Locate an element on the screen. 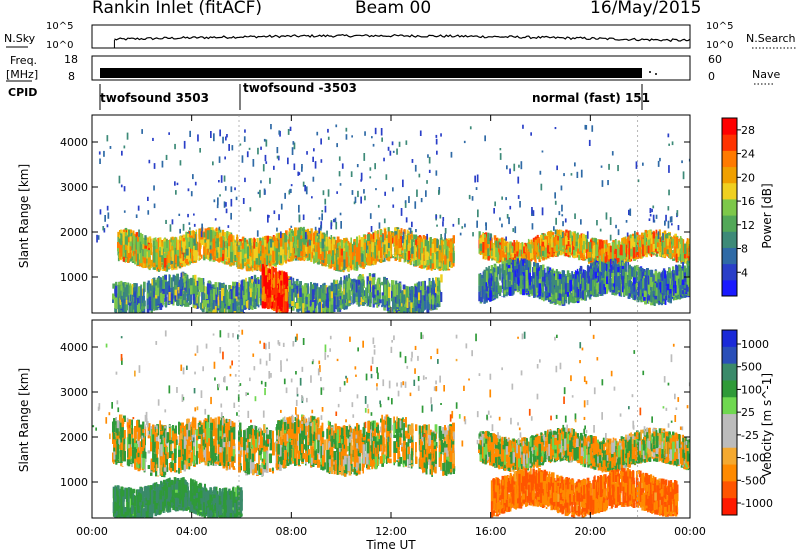 This screenshot has width=800, height=554. noise-panel: N.Sky 10^5 10^0 10^5 10^0 N.Search is located at coordinates (400, 36).